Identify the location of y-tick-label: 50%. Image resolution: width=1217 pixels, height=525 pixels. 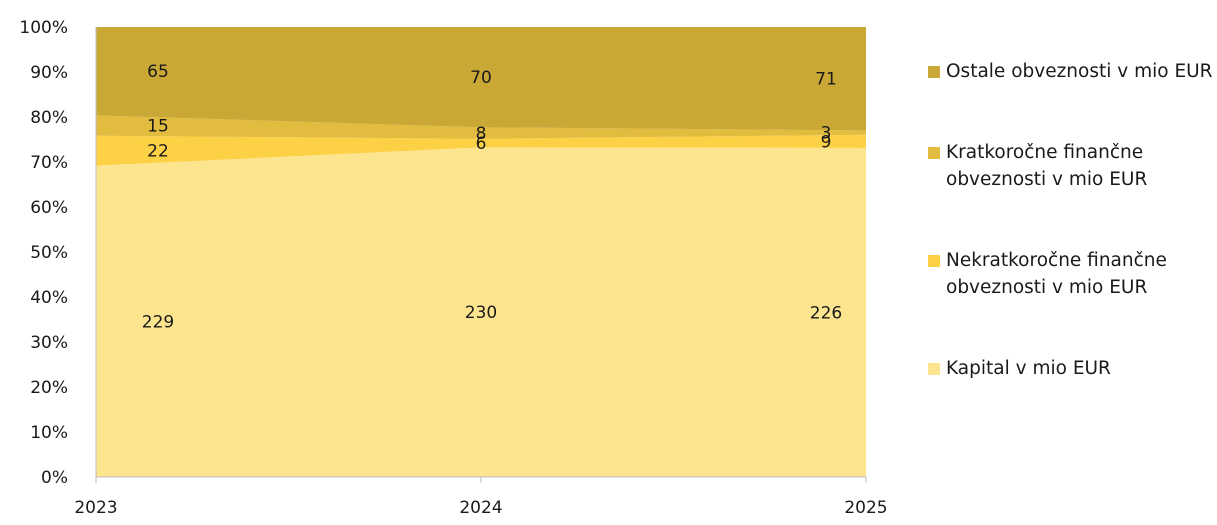
(49, 253).